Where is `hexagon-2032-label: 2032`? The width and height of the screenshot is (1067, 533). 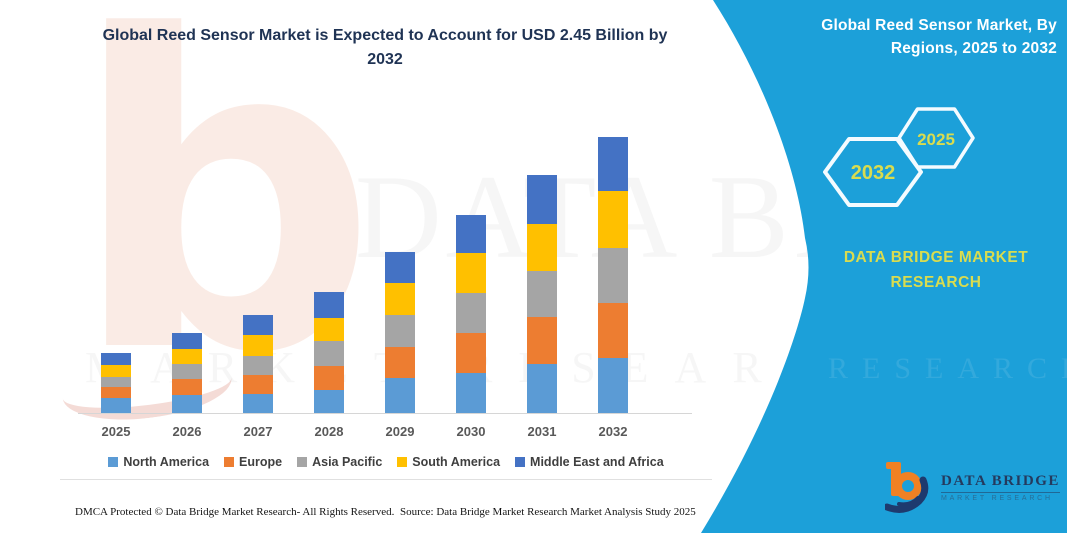
hexagon-2032-label: 2032 is located at coordinates (873, 173).